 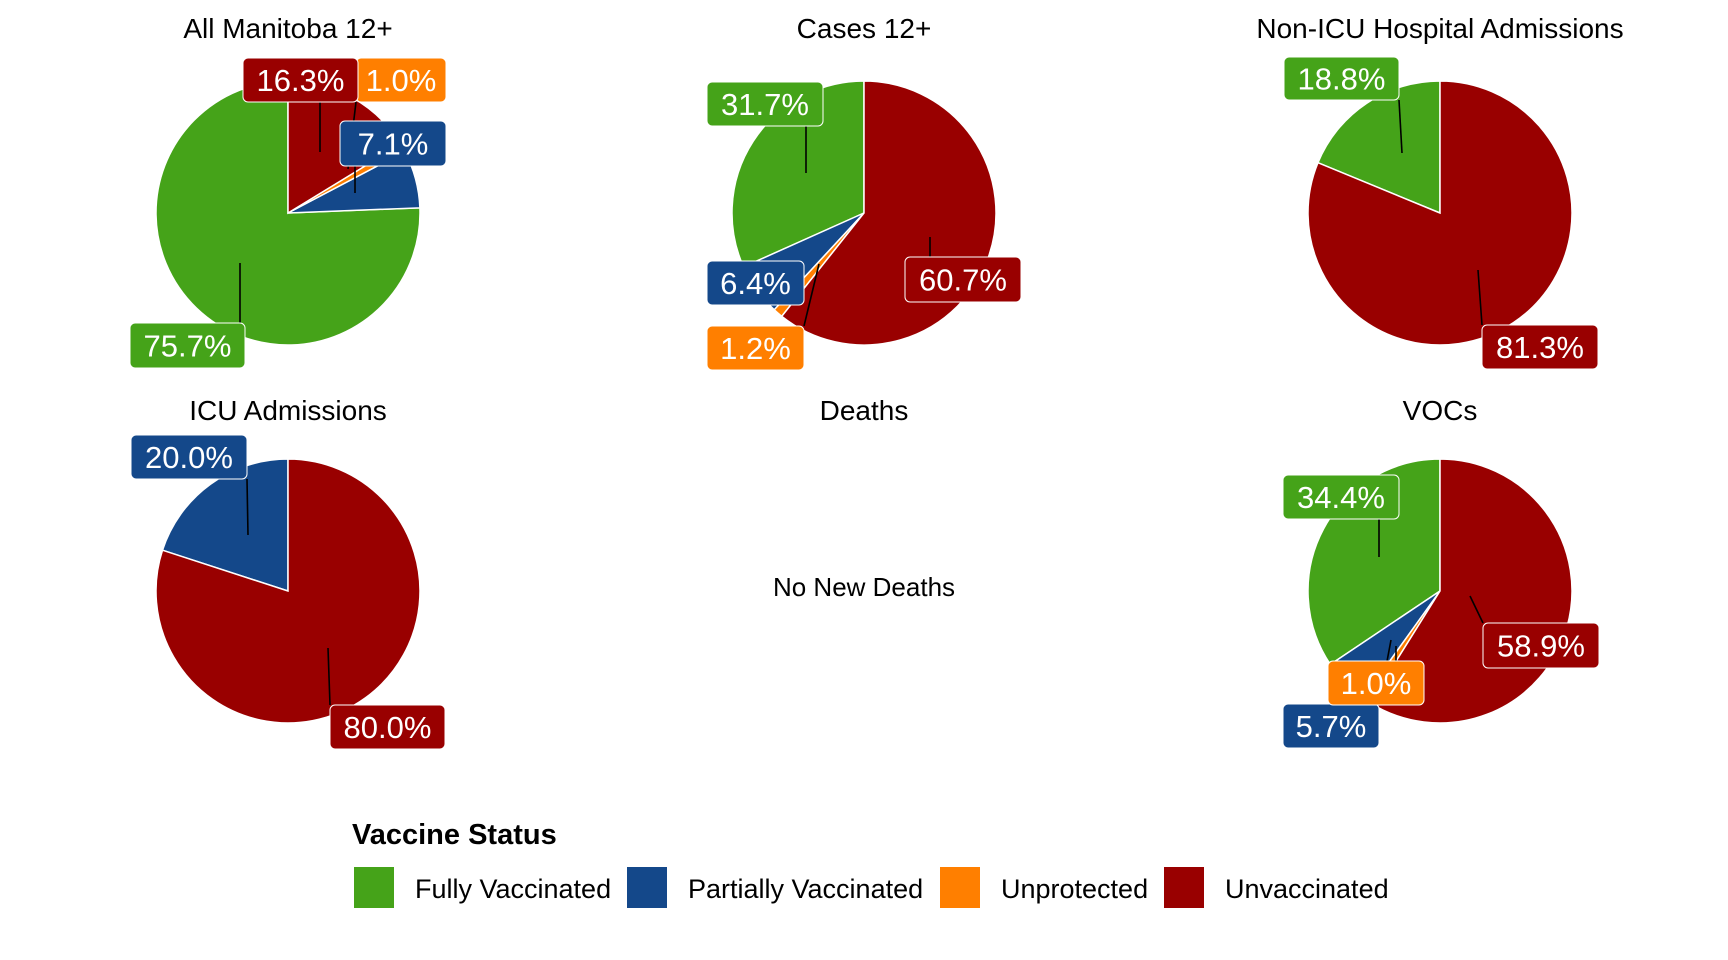 I want to click on slice-label-partially-vaccinated: 6.4%, so click(x=755, y=283).